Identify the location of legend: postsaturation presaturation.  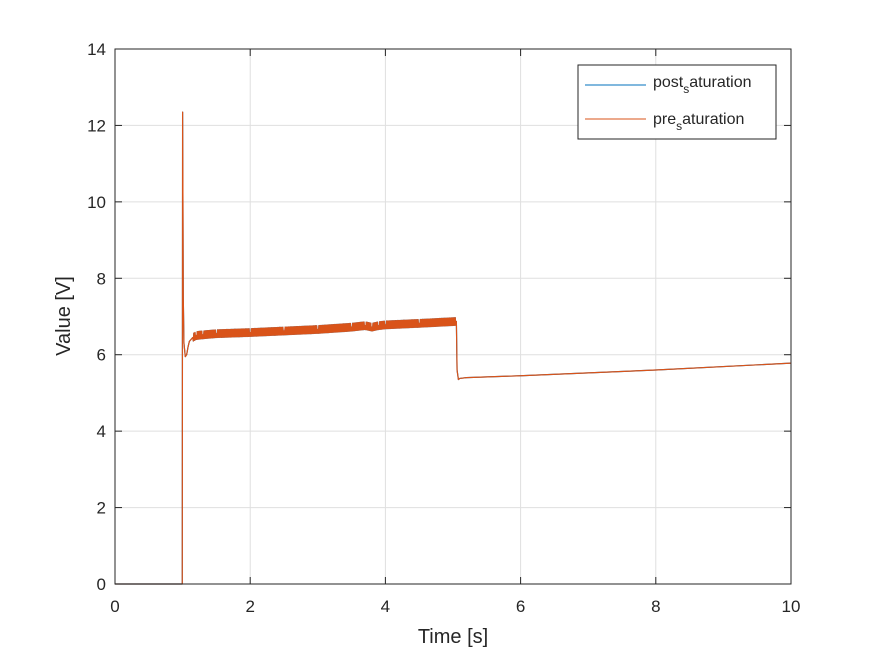
(677, 102).